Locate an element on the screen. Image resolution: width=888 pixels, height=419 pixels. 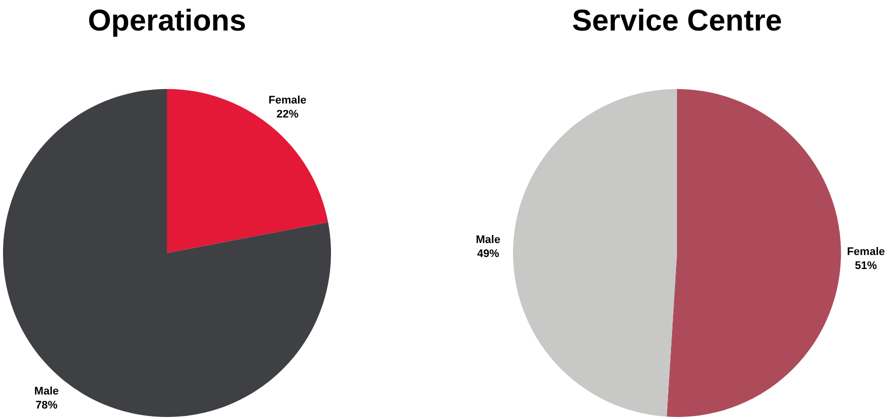
data-label: 51% is located at coordinates (866, 266).